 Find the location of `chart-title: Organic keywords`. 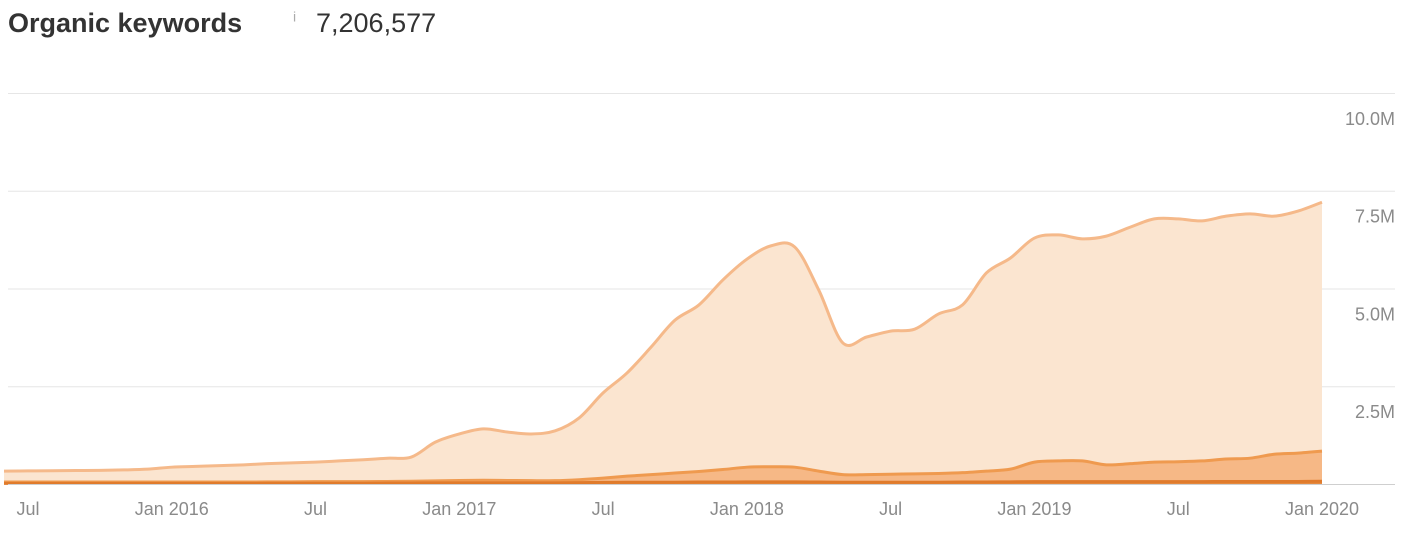

chart-title: Organic keywords is located at coordinates (125, 23).